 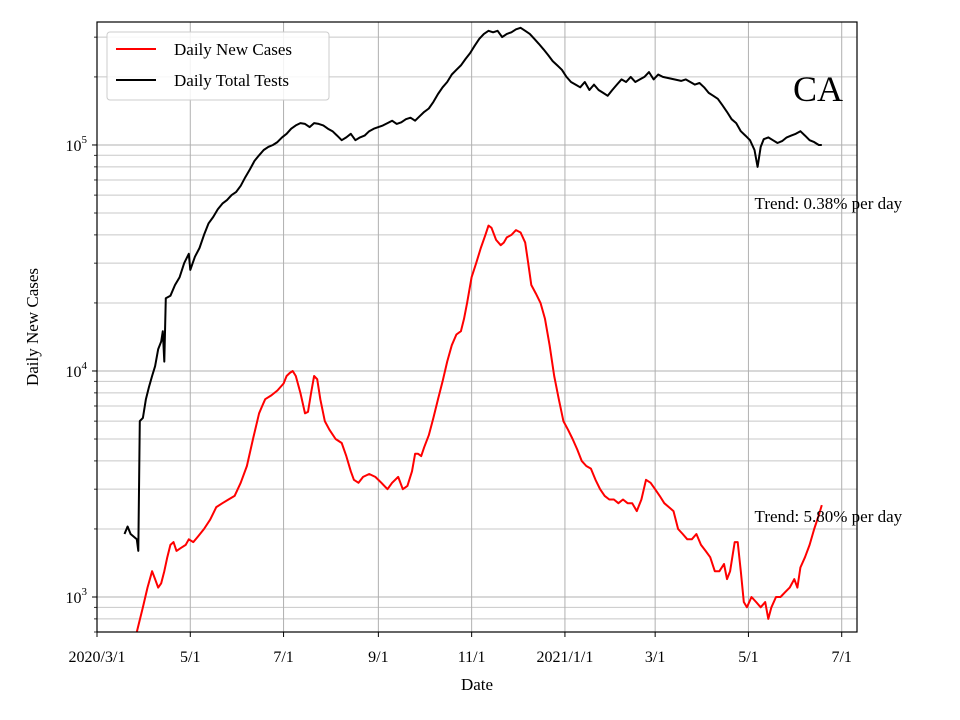 I want to click on legend: Daily New Cases Daily Total Tests, so click(x=218, y=66).